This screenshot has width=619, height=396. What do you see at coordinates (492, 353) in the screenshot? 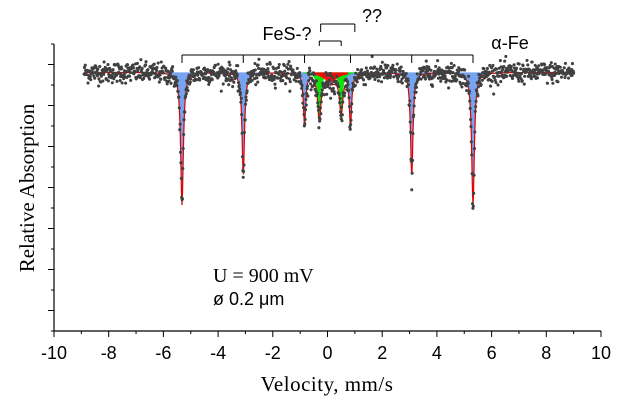
I see `x-tick-label: 6` at bounding box center [492, 353].